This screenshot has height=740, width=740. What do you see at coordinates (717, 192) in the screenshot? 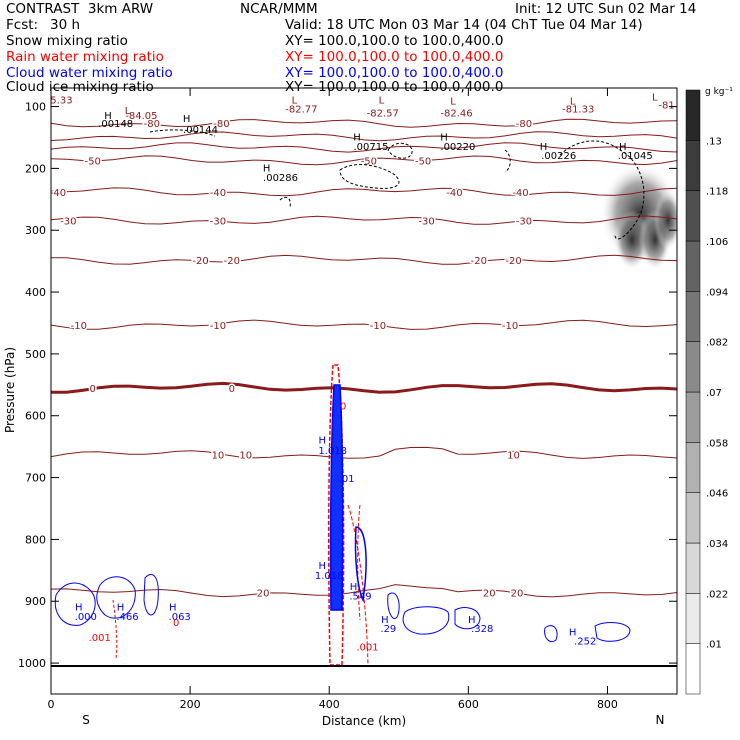
I see `colorbar-label: .118` at bounding box center [717, 192].